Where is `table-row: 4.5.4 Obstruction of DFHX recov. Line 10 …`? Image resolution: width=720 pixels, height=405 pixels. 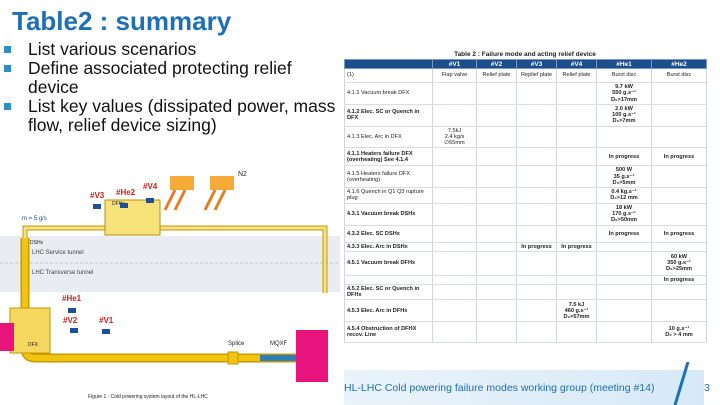 table-row: 4.5.4 Obstruction of DFHX recov. Line 10 … is located at coordinates (525, 332).